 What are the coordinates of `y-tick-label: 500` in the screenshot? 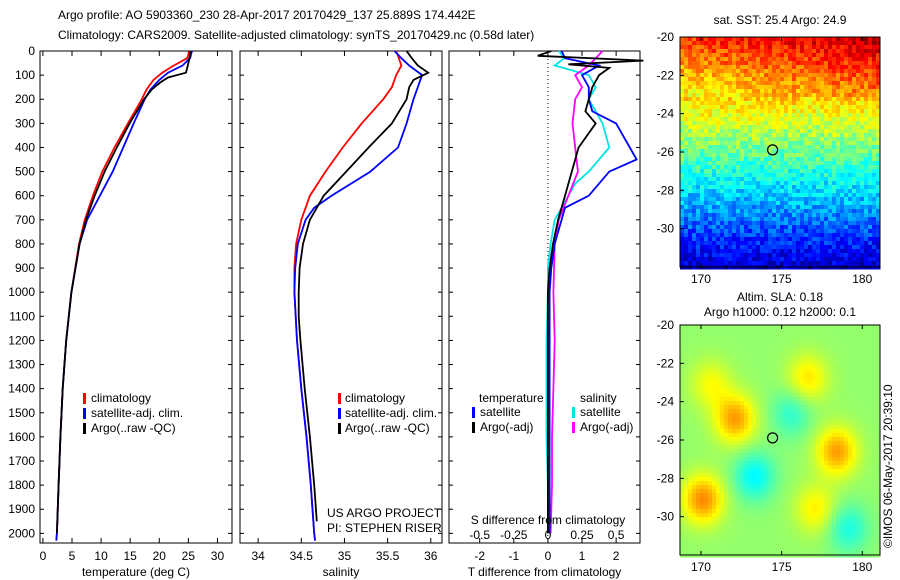 It's located at (25, 172).